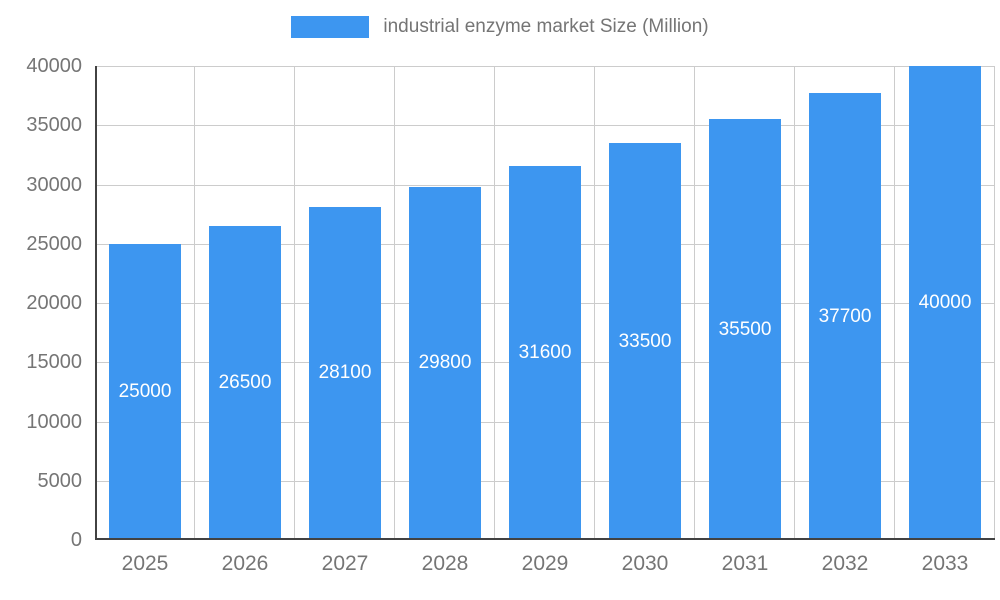 The width and height of the screenshot is (1000, 600). I want to click on bar-value-label: 26500, so click(245, 382).